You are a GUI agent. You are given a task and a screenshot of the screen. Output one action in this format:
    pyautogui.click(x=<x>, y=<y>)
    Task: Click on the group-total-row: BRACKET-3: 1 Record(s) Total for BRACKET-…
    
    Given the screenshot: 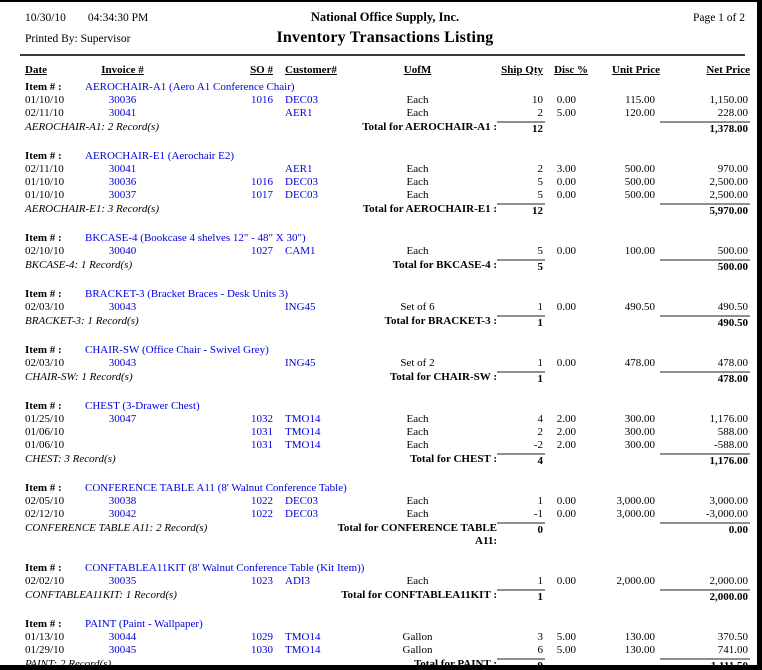 What is the action you would take?
    pyautogui.click(x=387, y=322)
    